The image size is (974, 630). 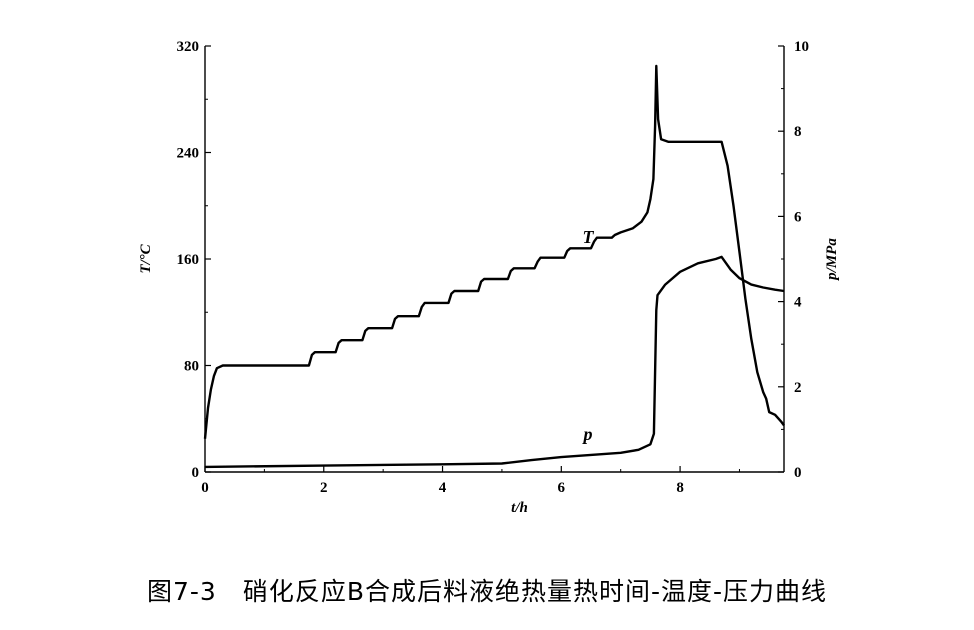 What do you see at coordinates (188, 47) in the screenshot?
I see `y-left-tick-label: 320` at bounding box center [188, 47].